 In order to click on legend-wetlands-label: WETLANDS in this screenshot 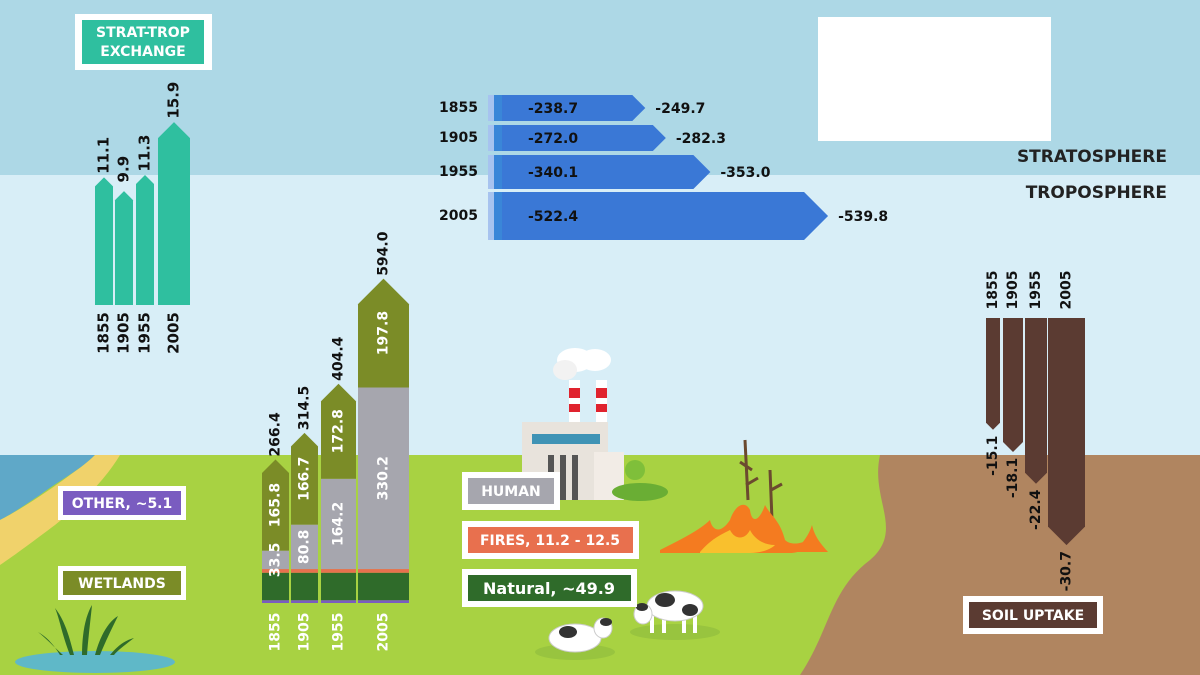, I will do `click(122, 584)`.